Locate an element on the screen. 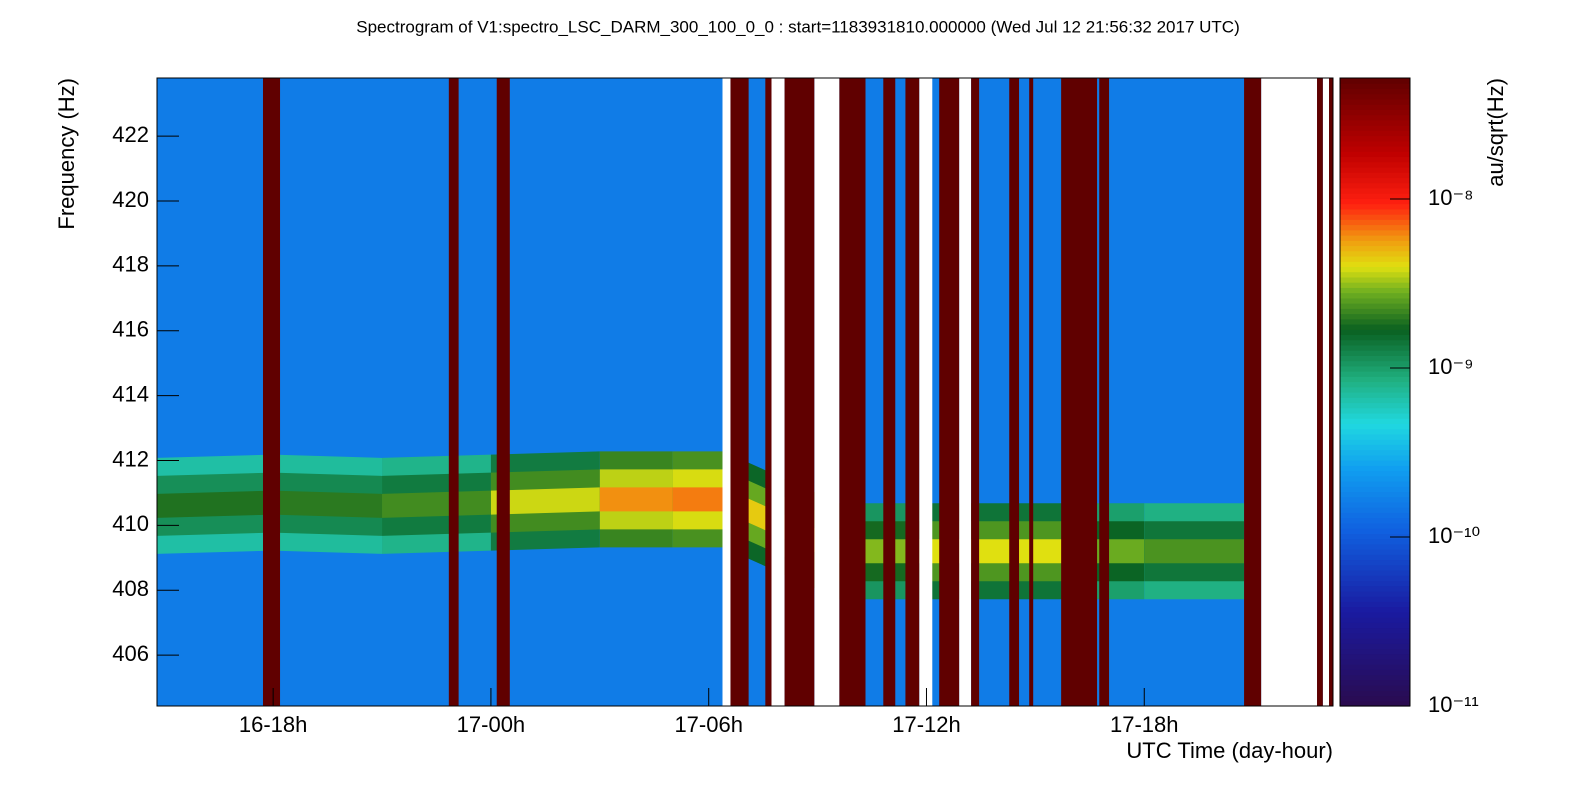  z-tick-label: 10⁻⁹ is located at coordinates (1451, 366).